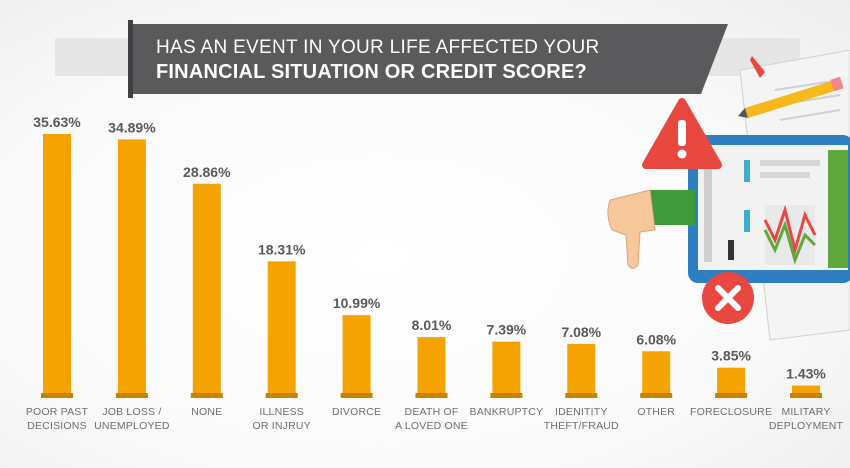 The width and height of the screenshot is (850, 468). What do you see at coordinates (581, 419) in the screenshot?
I see `category-label-7: IDENITITY THEFT/FRAUD` at bounding box center [581, 419].